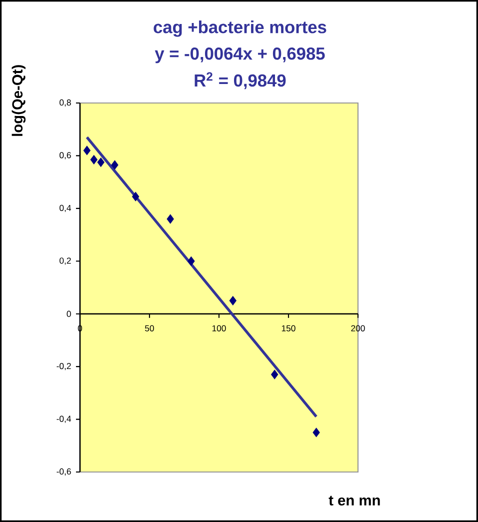 This screenshot has width=478, height=522. I want to click on x-tick-label: 150, so click(289, 328).